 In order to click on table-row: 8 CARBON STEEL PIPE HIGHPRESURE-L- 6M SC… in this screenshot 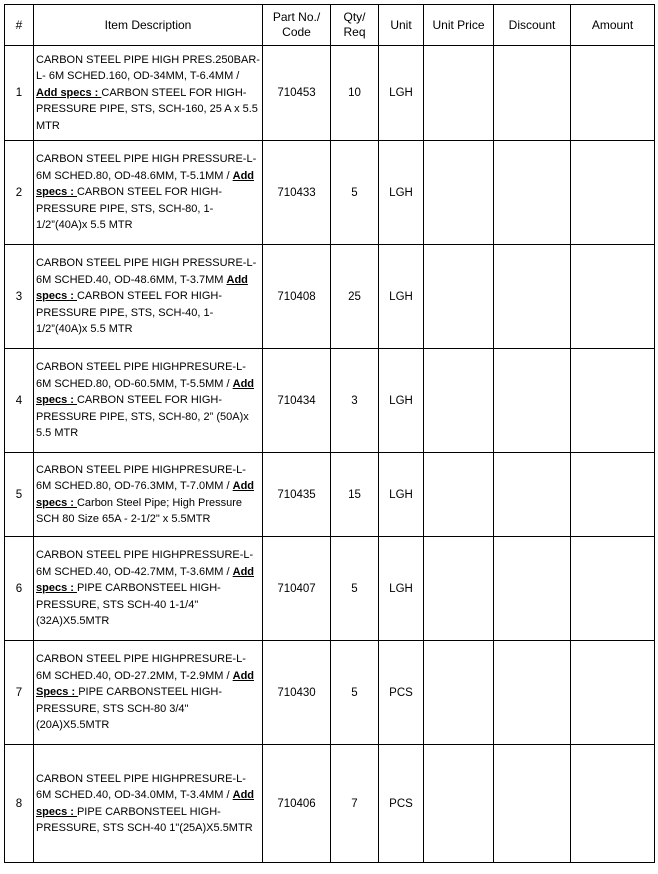, I will do `click(329, 803)`.